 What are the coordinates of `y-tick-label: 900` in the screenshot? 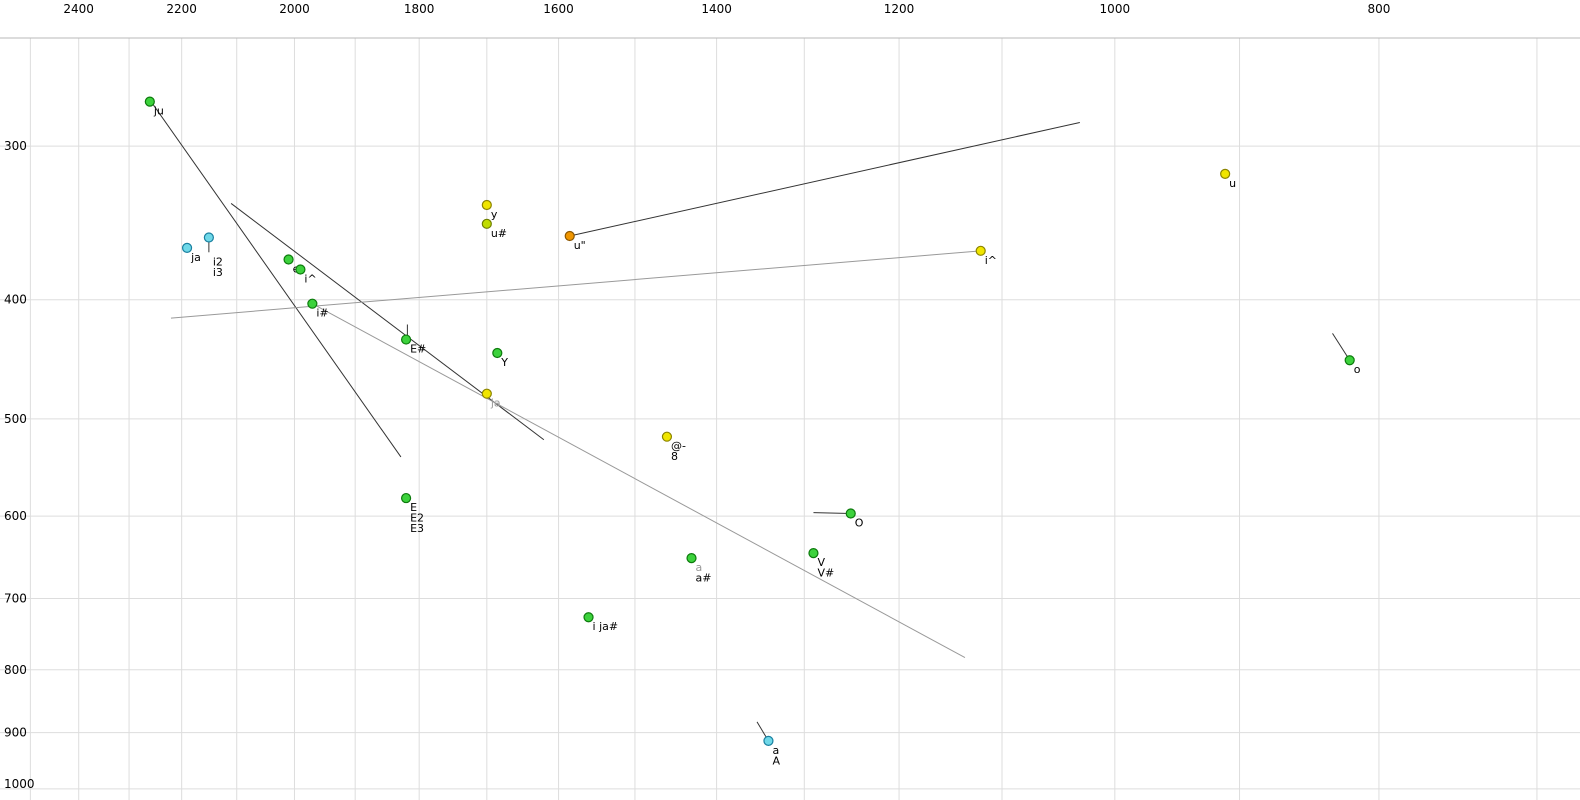 It's located at (15, 733).